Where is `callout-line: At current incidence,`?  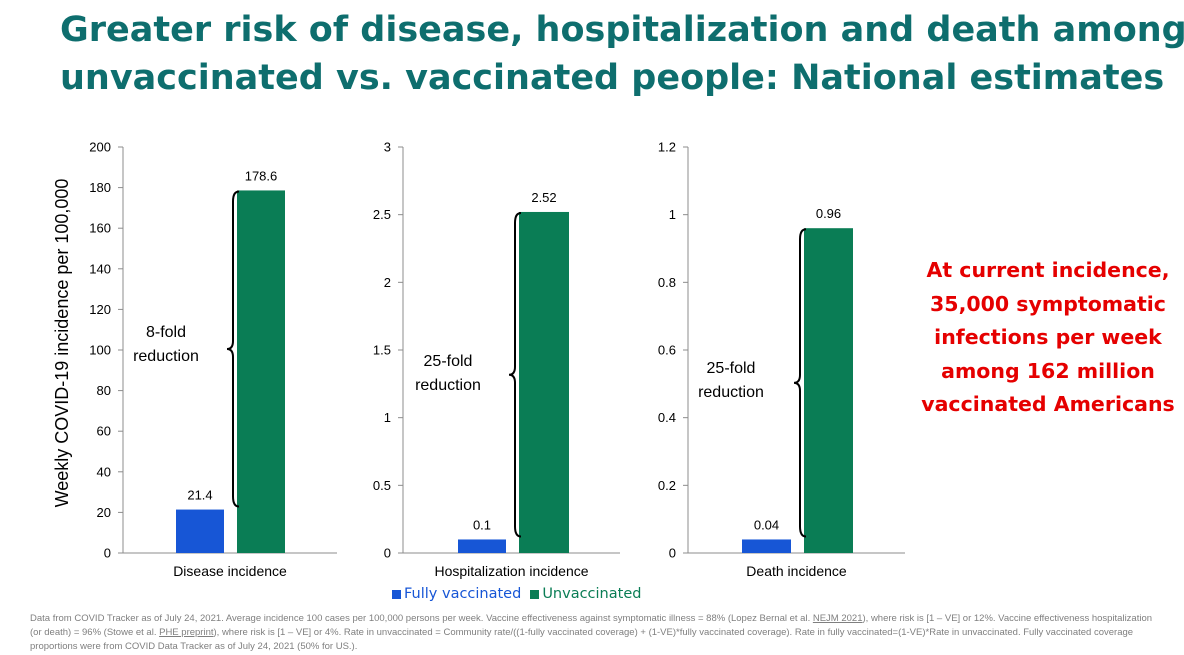 callout-line: At current incidence, is located at coordinates (1048, 270).